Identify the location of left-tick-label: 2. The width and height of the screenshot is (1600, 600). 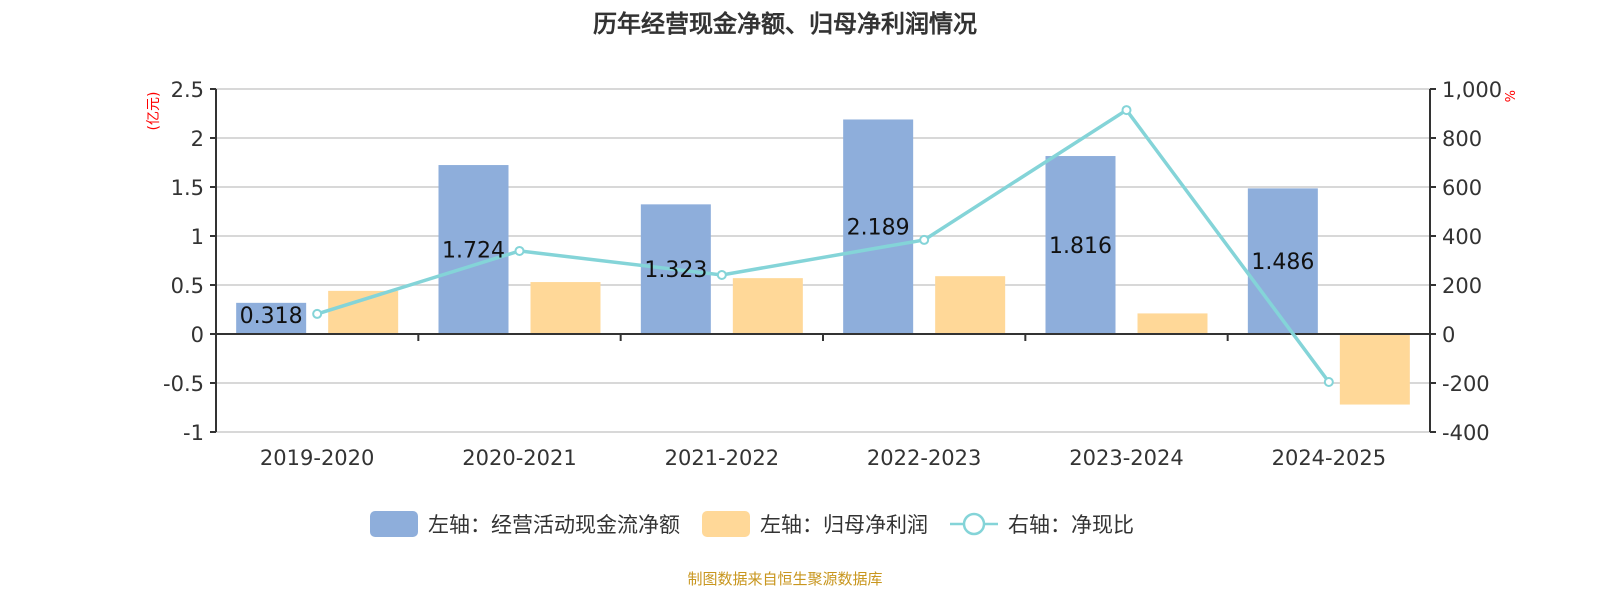
(197, 139).